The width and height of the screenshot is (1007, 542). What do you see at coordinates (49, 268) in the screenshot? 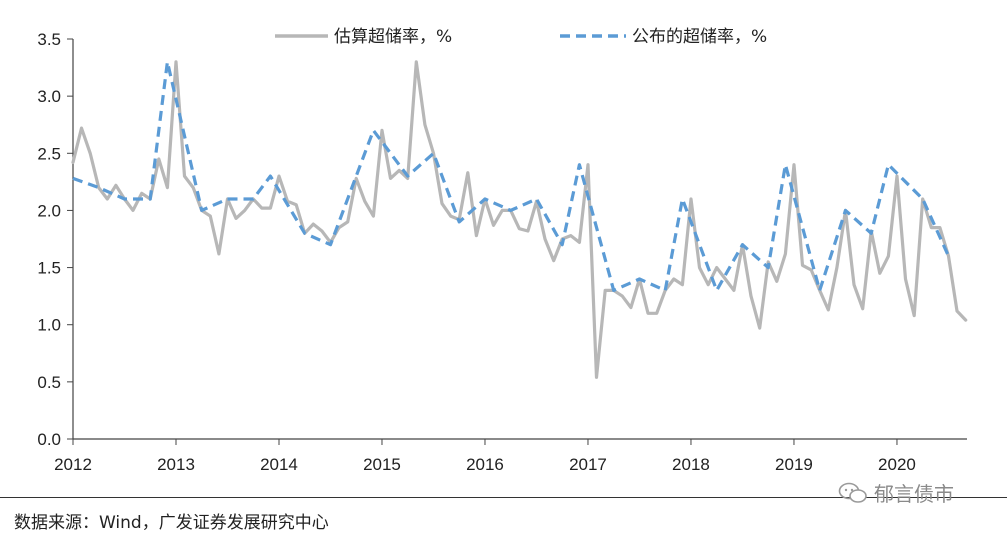
I see `y-tick-label: 1.5` at bounding box center [49, 268].